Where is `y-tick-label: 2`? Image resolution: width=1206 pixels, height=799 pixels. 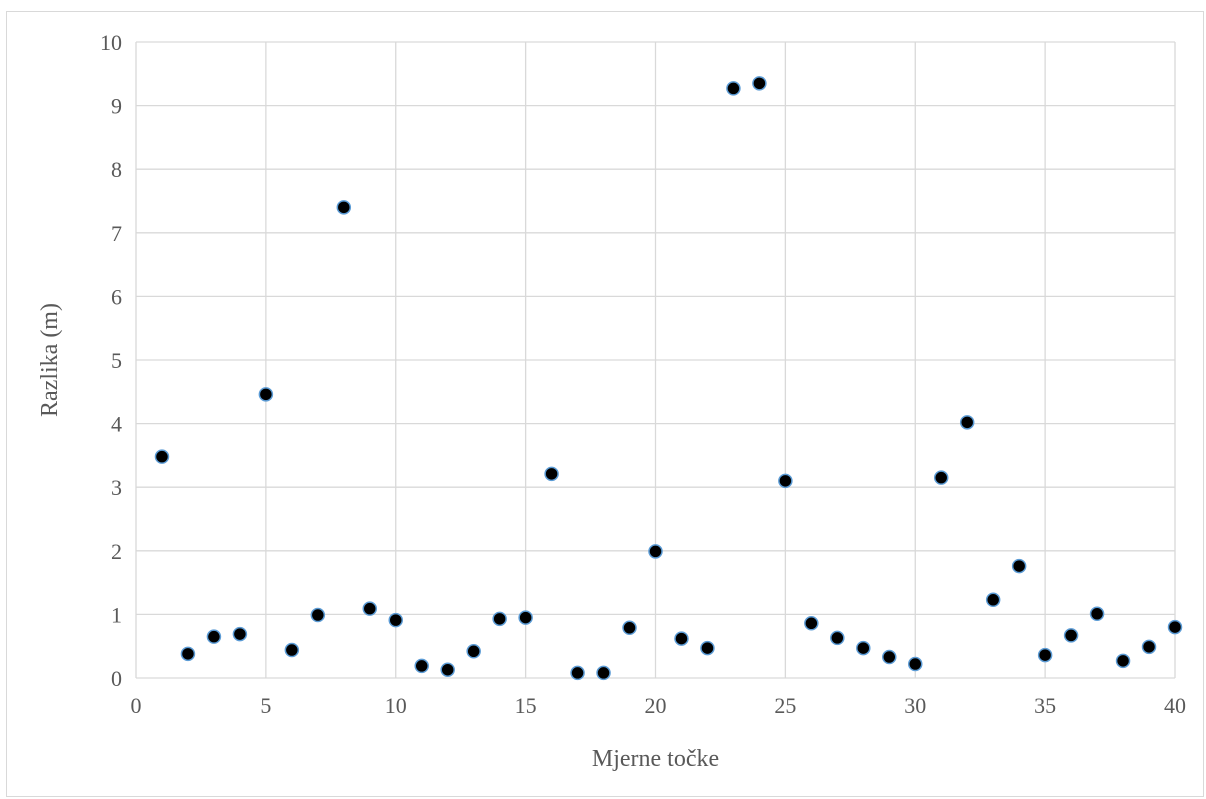 y-tick-label: 2 is located at coordinates (116, 551).